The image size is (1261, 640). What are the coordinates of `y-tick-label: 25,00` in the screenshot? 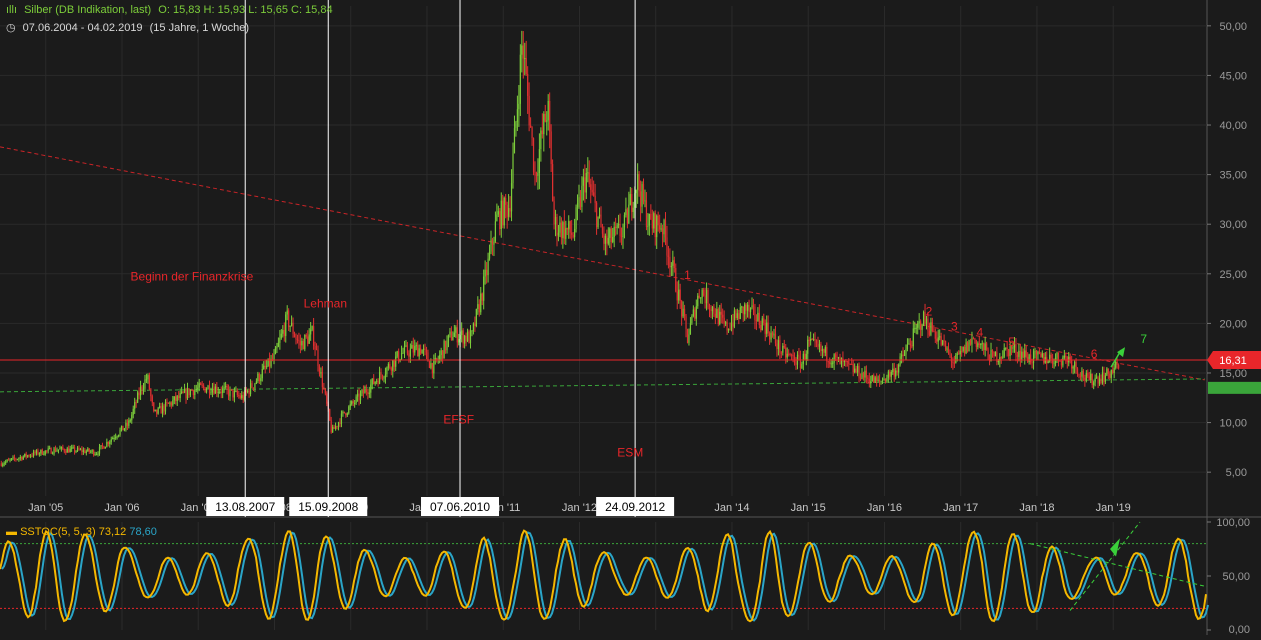 It's located at (1233, 275).